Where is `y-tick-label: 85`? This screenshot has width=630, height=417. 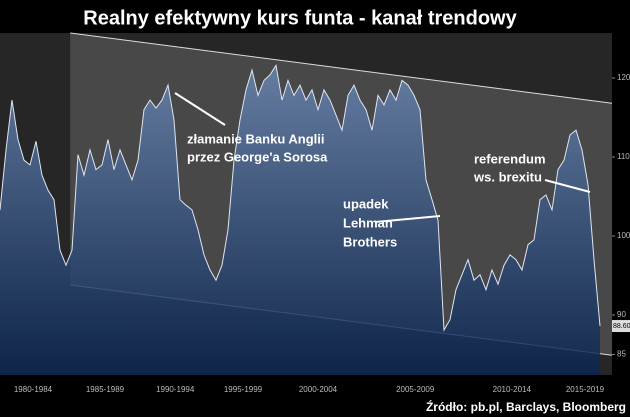 y-tick-label: 85 is located at coordinates (621, 354).